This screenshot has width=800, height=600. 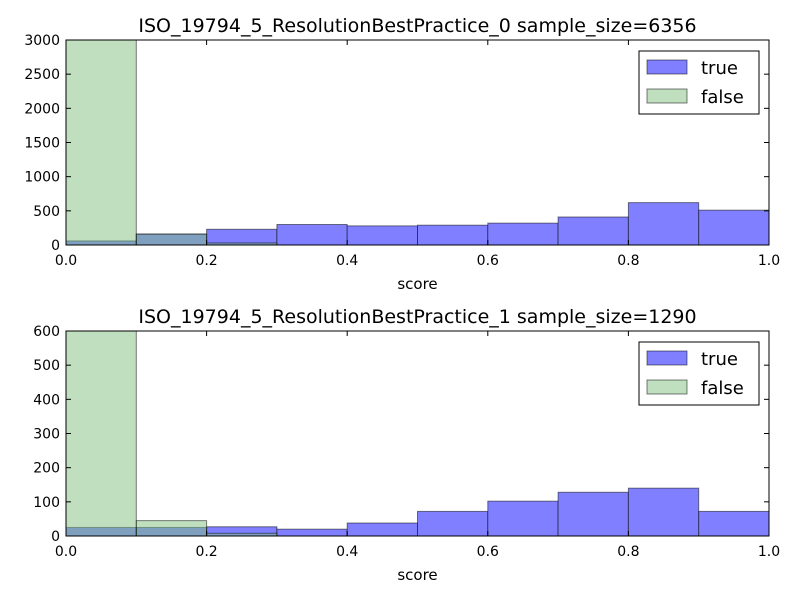 I want to click on y-tick-label: 600, so click(x=46, y=332).